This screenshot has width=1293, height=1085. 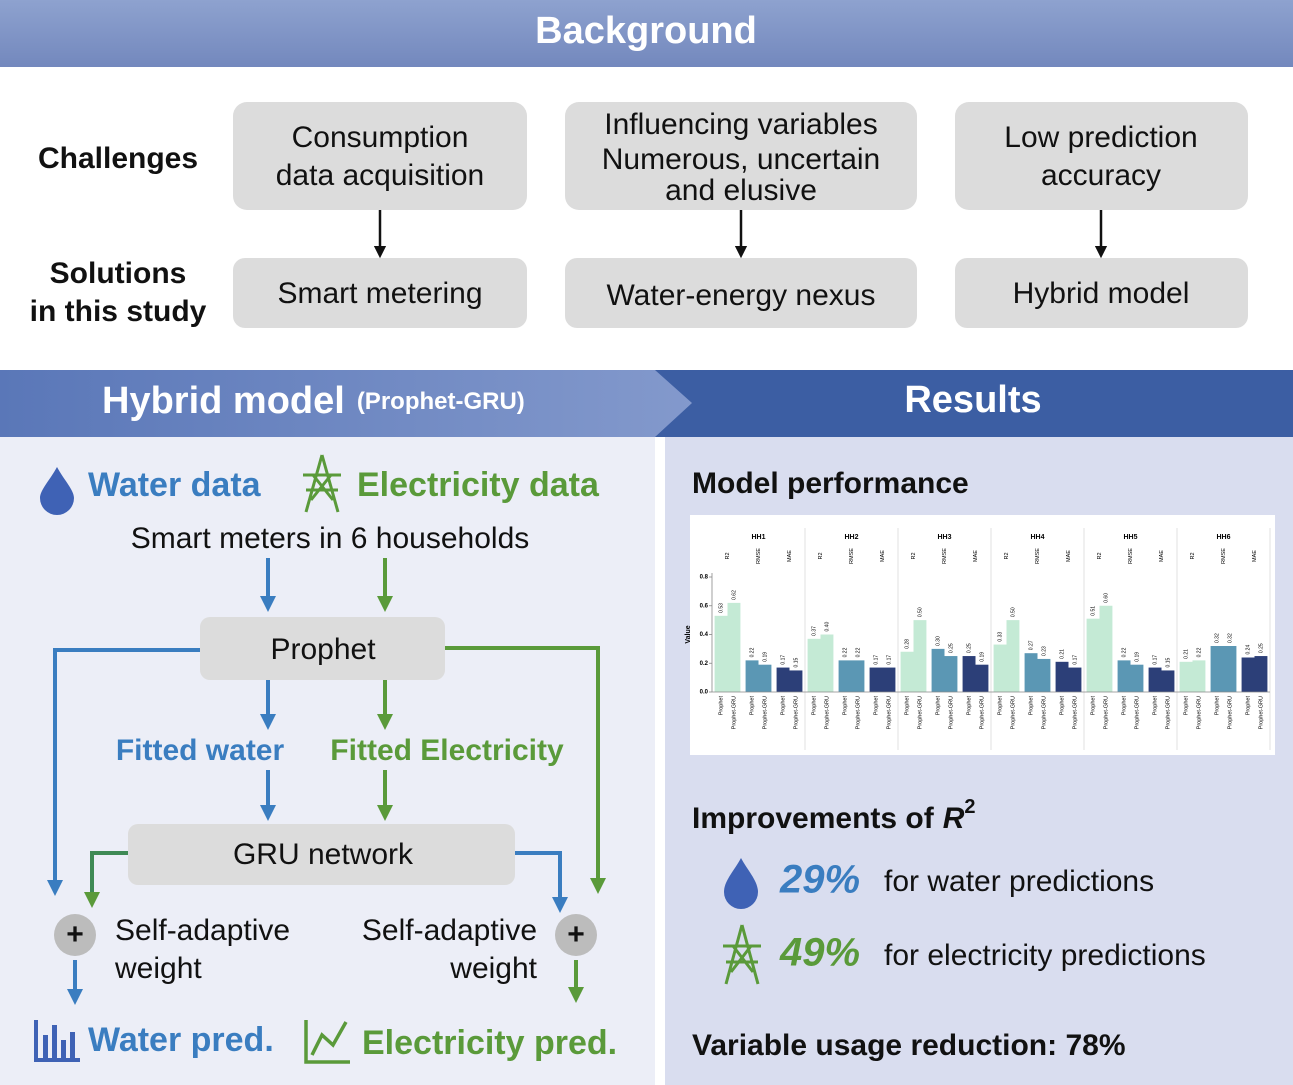 What do you see at coordinates (380, 175) in the screenshot?
I see `challenge-text: data acquisition` at bounding box center [380, 175].